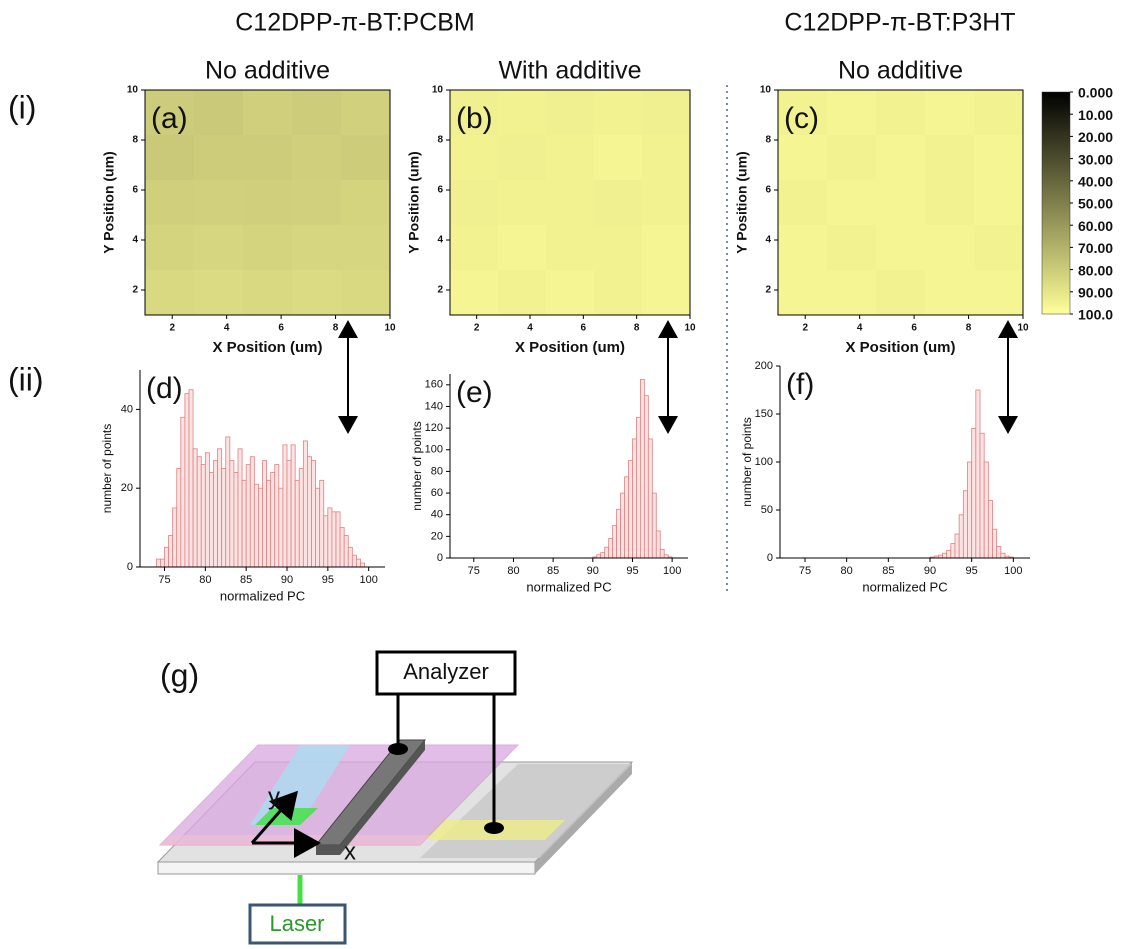  I want to click on x-tick-label: 100, so click(368, 580).